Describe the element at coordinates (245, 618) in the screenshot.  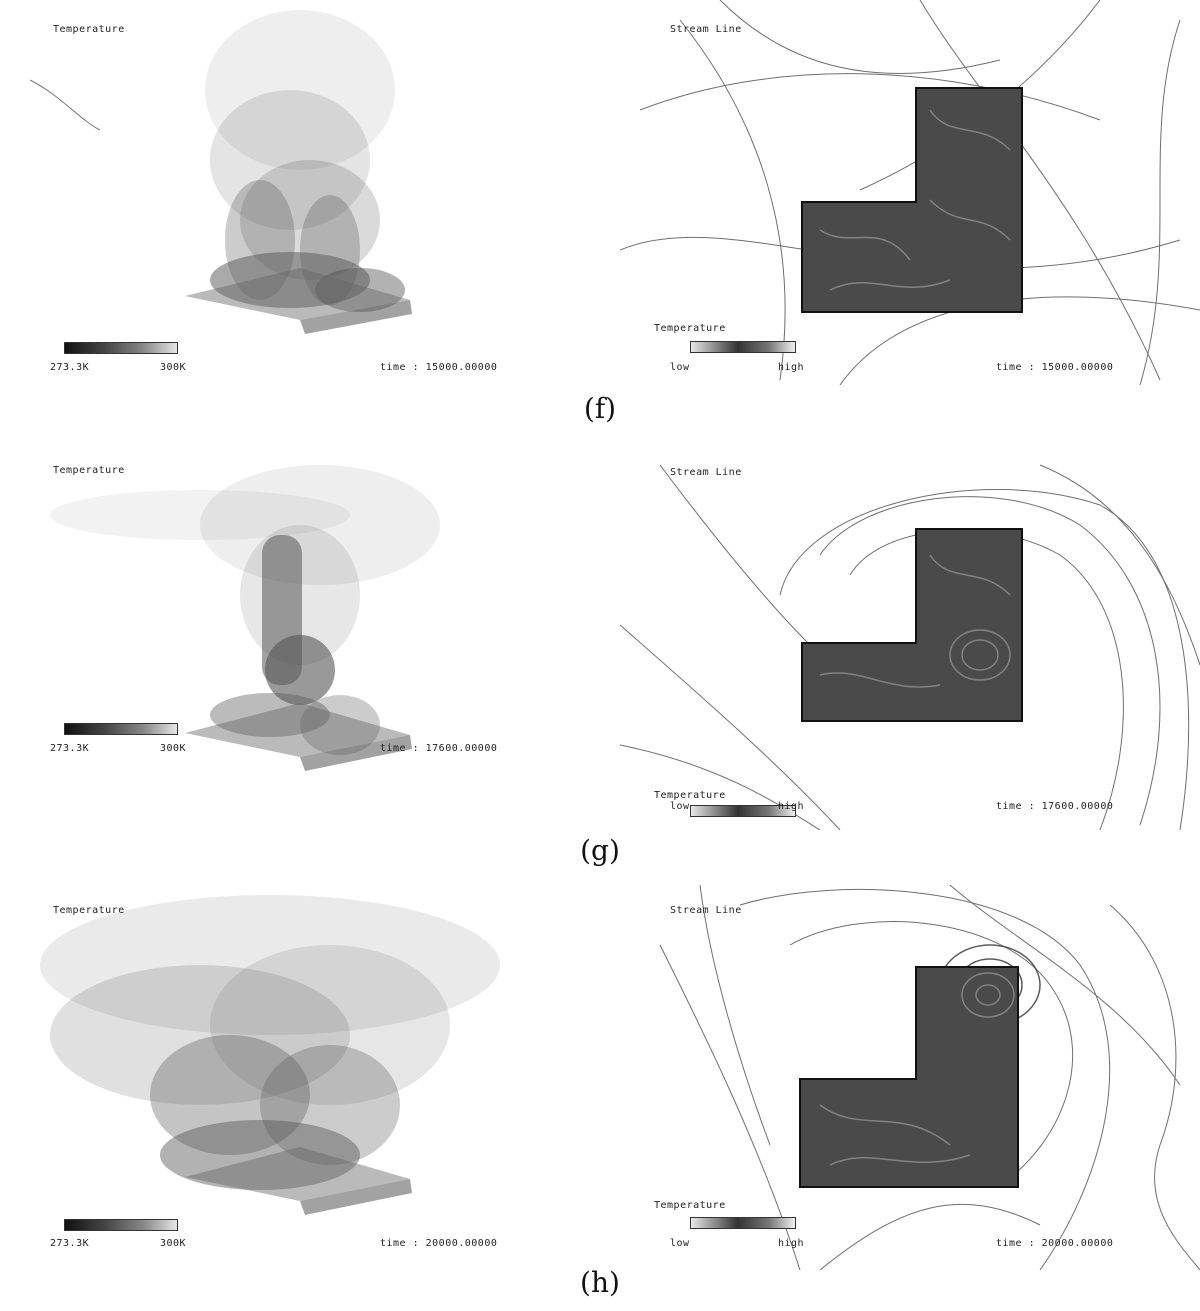
I see `smoke-plume-g` at that location.